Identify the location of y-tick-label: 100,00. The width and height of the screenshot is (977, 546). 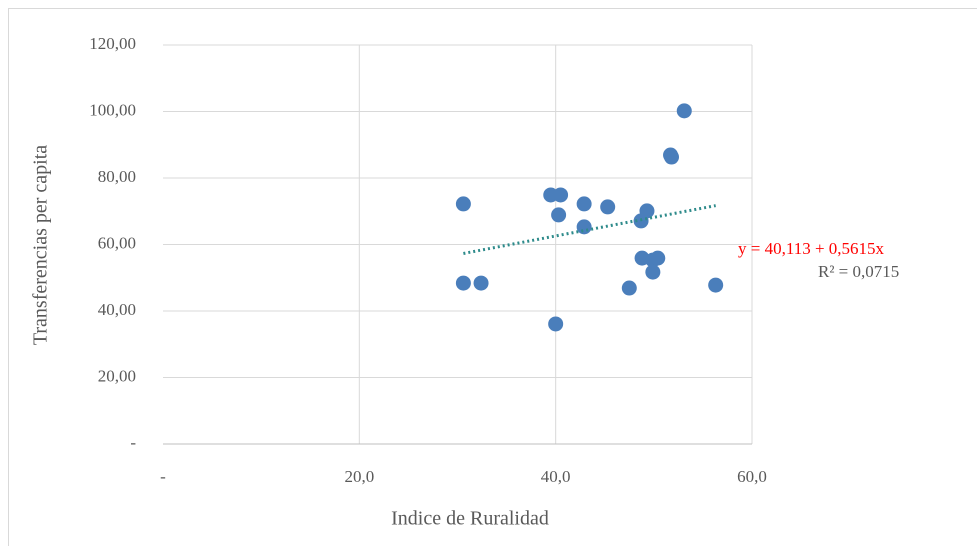
(112, 109).